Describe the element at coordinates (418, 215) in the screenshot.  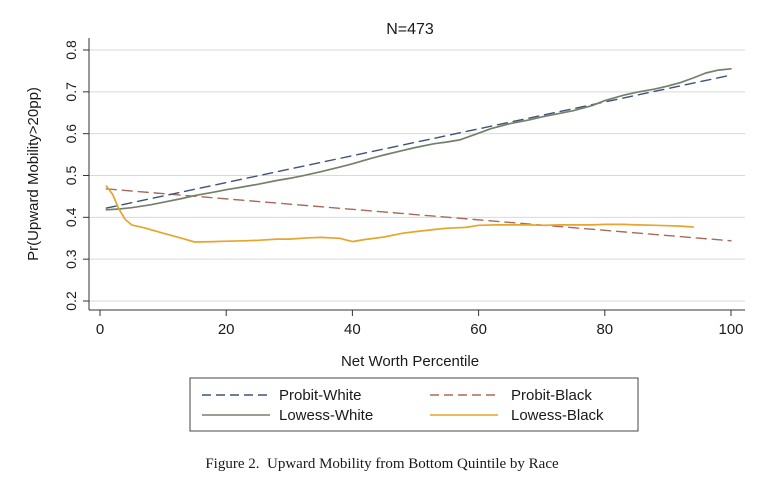
I see `series-line-probit-black` at that location.